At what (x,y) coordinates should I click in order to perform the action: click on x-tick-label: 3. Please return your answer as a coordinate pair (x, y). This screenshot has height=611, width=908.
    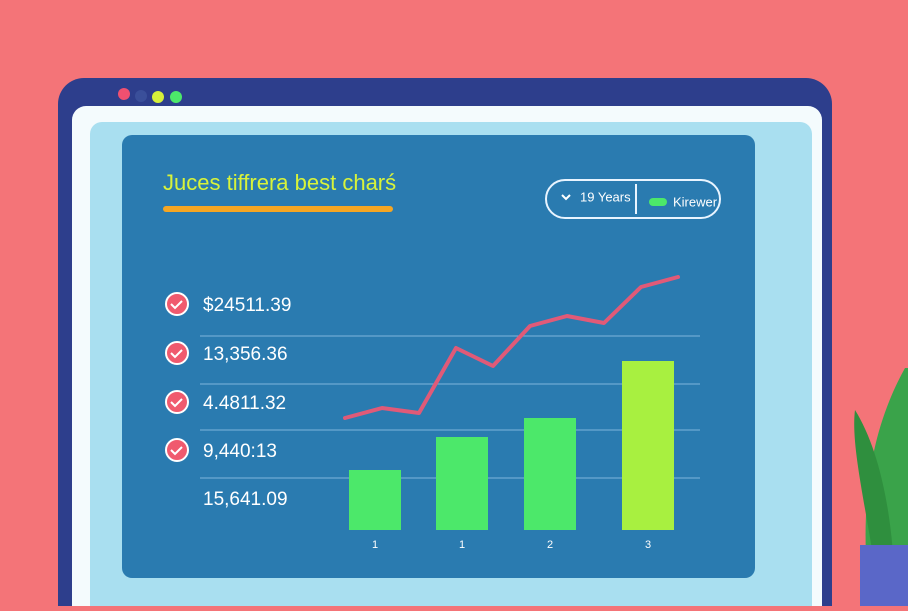
    Looking at the image, I should click on (648, 545).